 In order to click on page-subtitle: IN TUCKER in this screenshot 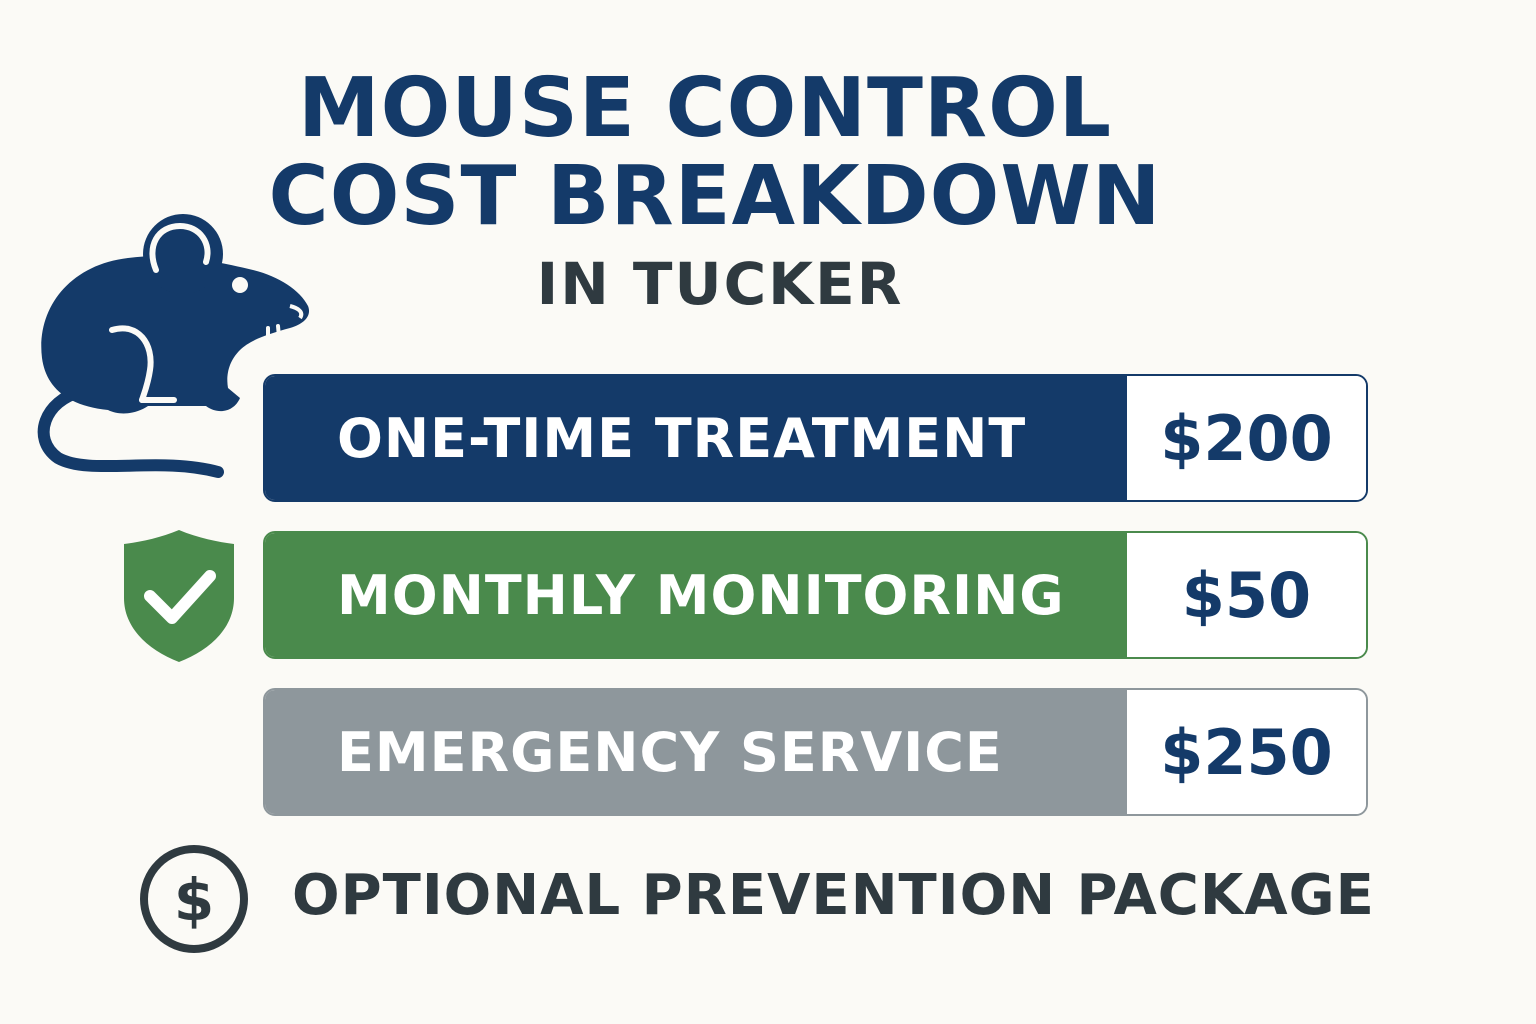, I will do `click(720, 284)`.